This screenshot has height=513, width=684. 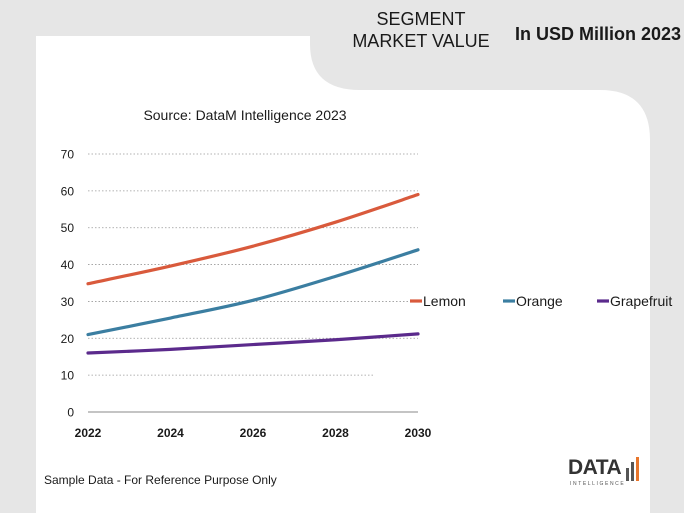 I want to click on x-tick-label: 2022, so click(x=88, y=433).